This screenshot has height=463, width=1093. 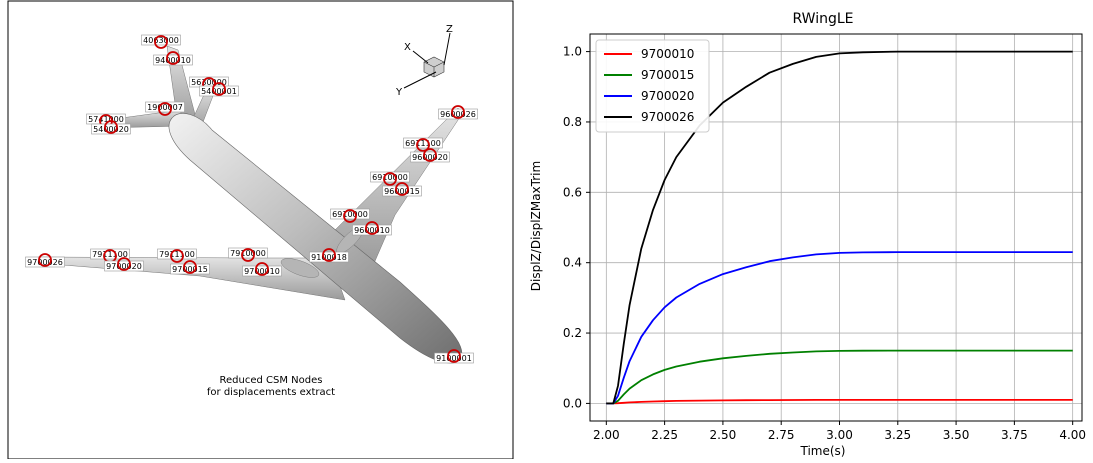 I want to click on axis-z-label: Z, so click(x=449, y=29).